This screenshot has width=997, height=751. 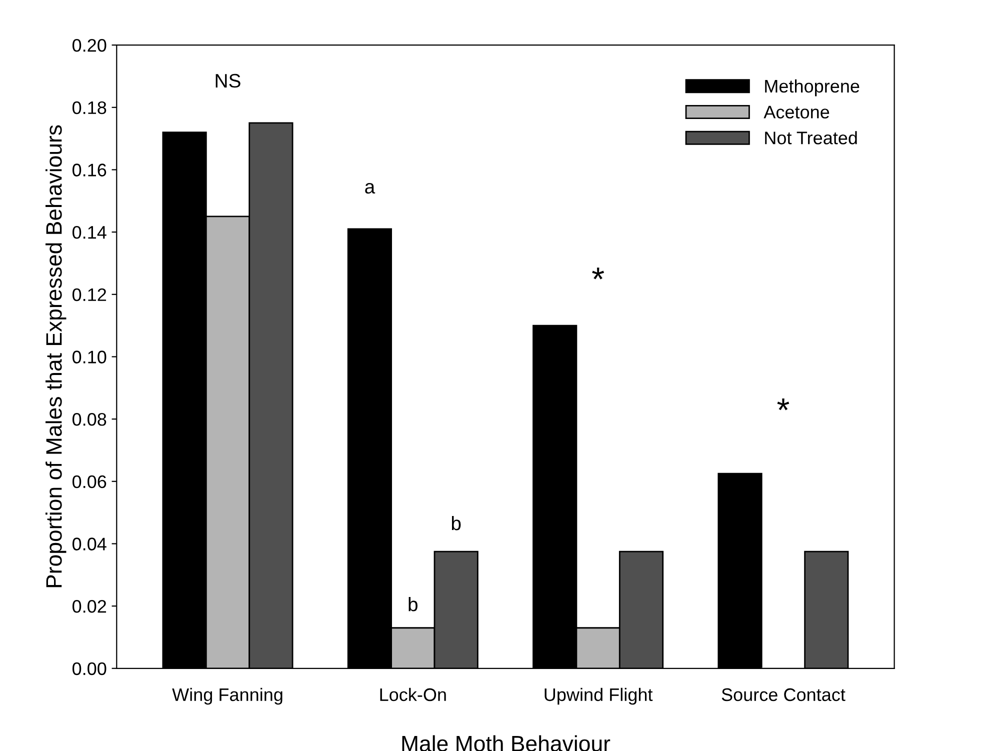 What do you see at coordinates (797, 112) in the screenshot?
I see `legend-label: Acetone` at bounding box center [797, 112].